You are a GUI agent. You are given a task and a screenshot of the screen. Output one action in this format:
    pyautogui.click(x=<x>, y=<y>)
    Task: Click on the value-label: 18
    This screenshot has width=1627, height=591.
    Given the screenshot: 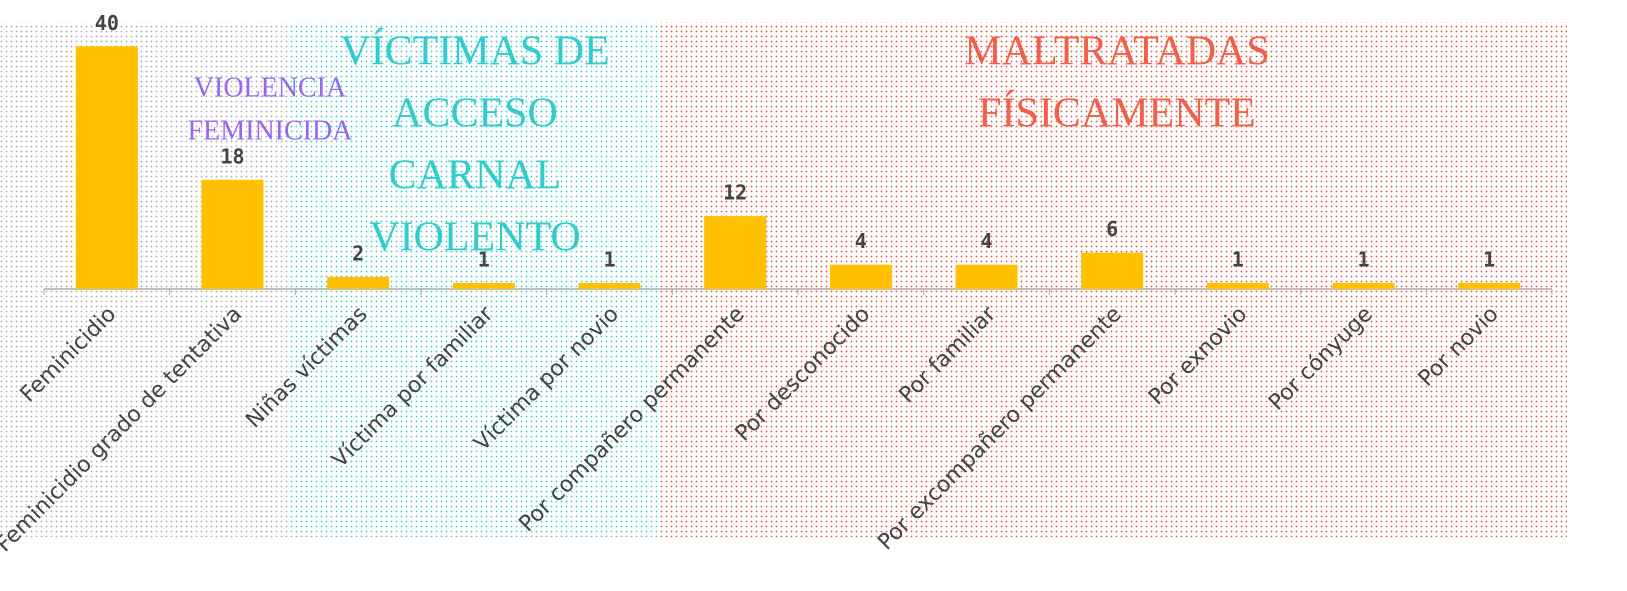 What is the action you would take?
    pyautogui.click(x=232, y=156)
    